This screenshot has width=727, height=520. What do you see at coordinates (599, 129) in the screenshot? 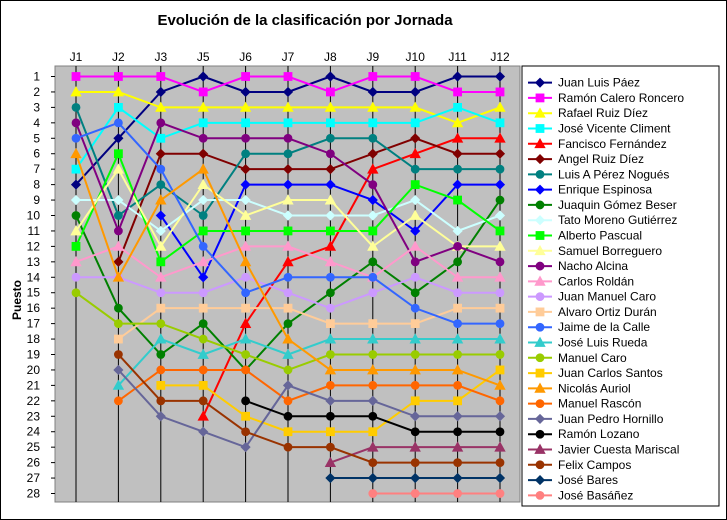
I see `legend-item: José Vicente Climent` at bounding box center [599, 129].